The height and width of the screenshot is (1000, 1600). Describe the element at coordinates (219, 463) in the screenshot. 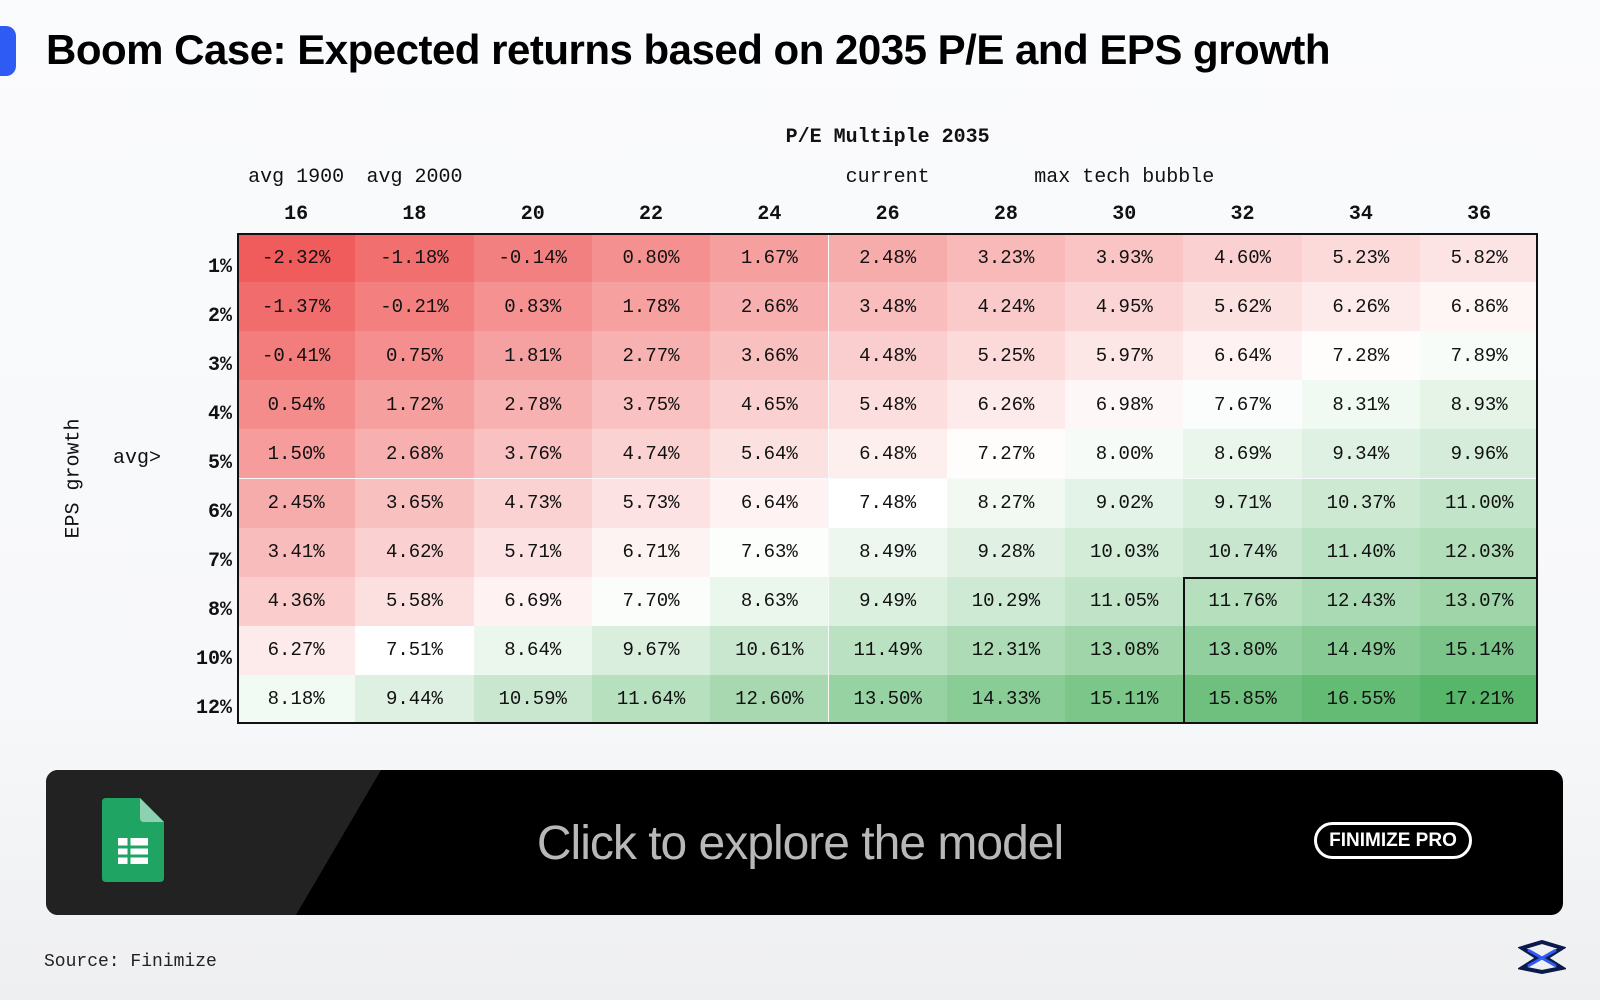

I see `row-header: 5%` at that location.